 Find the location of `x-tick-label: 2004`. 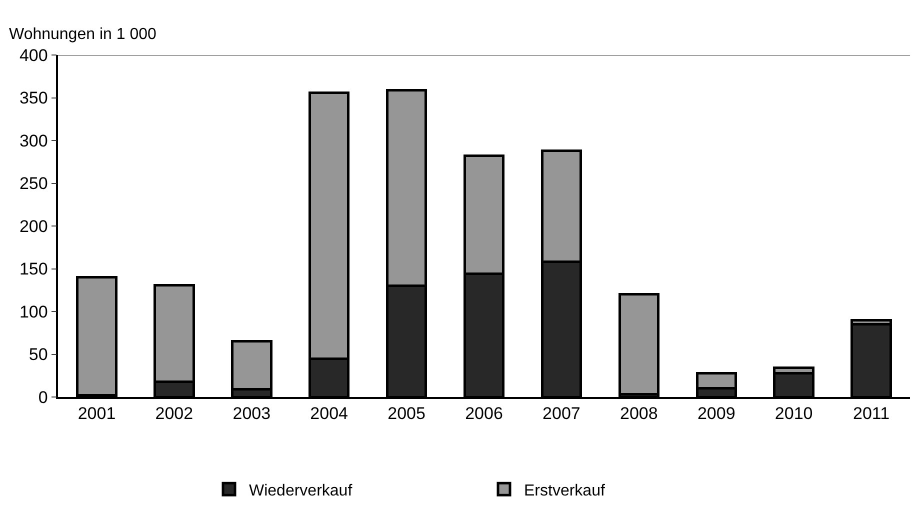

x-tick-label: 2004 is located at coordinates (329, 414).